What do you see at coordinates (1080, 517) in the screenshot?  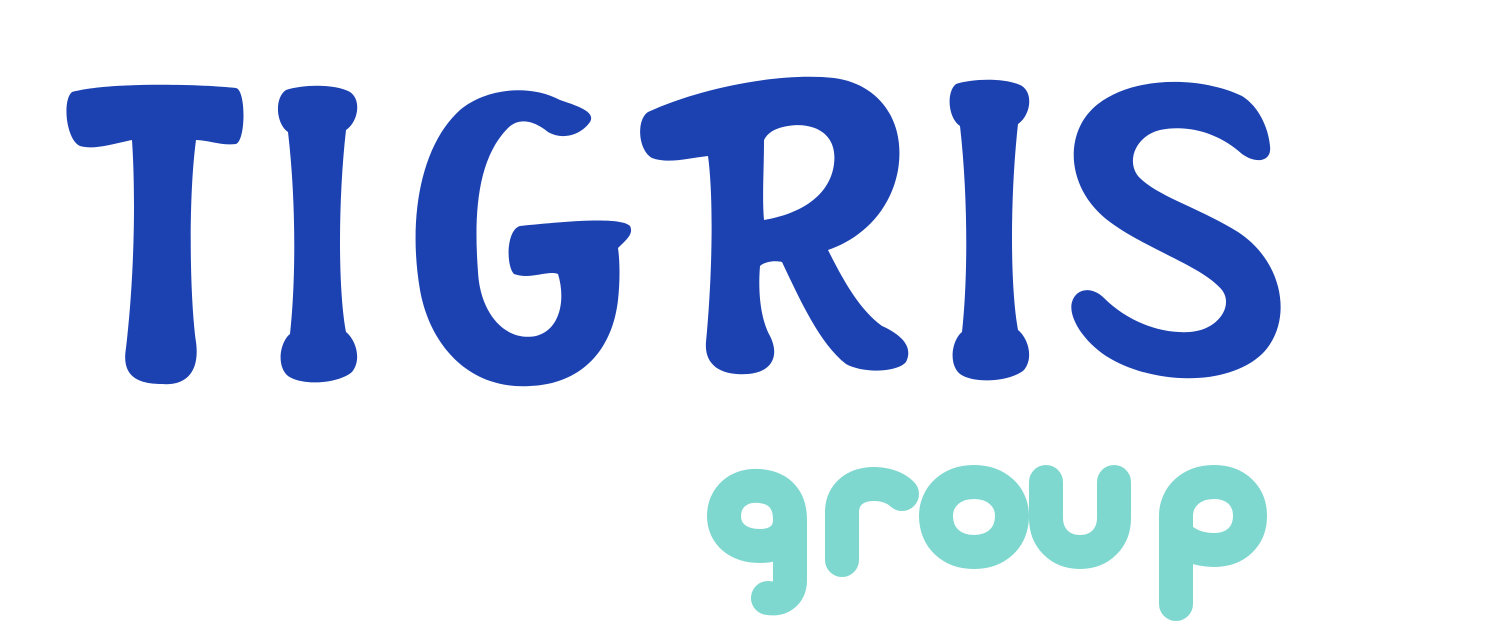 I see `logo-letter-u-lower` at bounding box center [1080, 517].